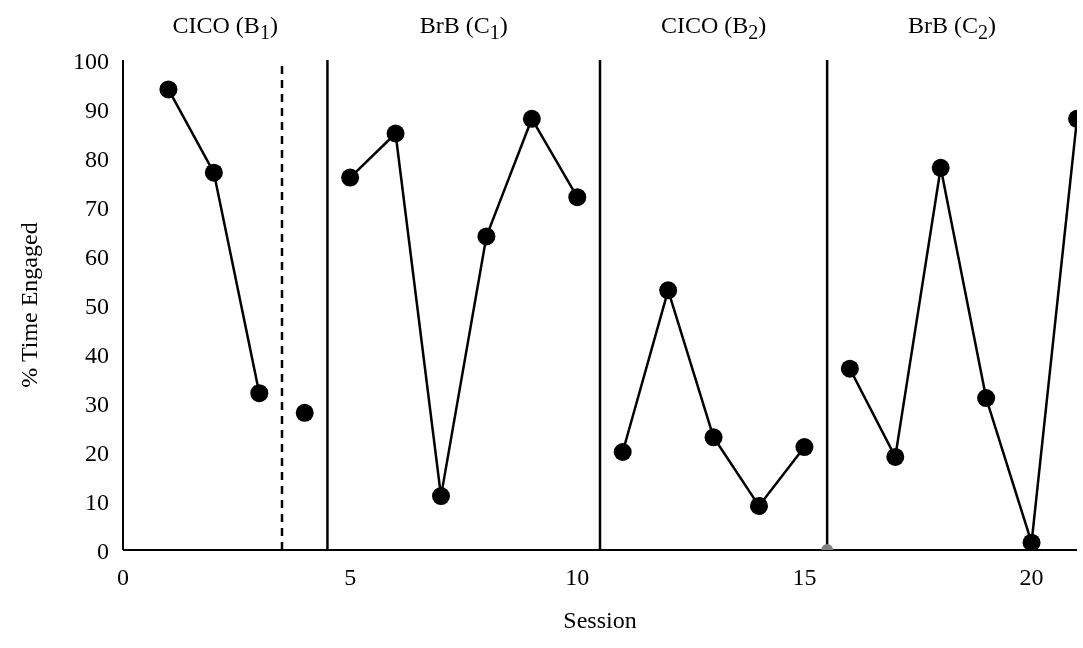 The width and height of the screenshot is (1083, 648). Describe the element at coordinates (97, 354) in the screenshot. I see `y-tick-label: 40` at that location.